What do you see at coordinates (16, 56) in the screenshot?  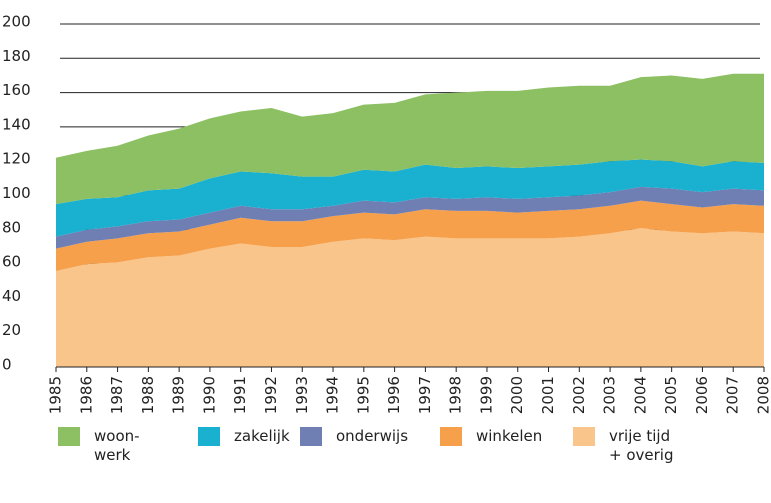 I see `y-tick-label: 180` at bounding box center [16, 56].